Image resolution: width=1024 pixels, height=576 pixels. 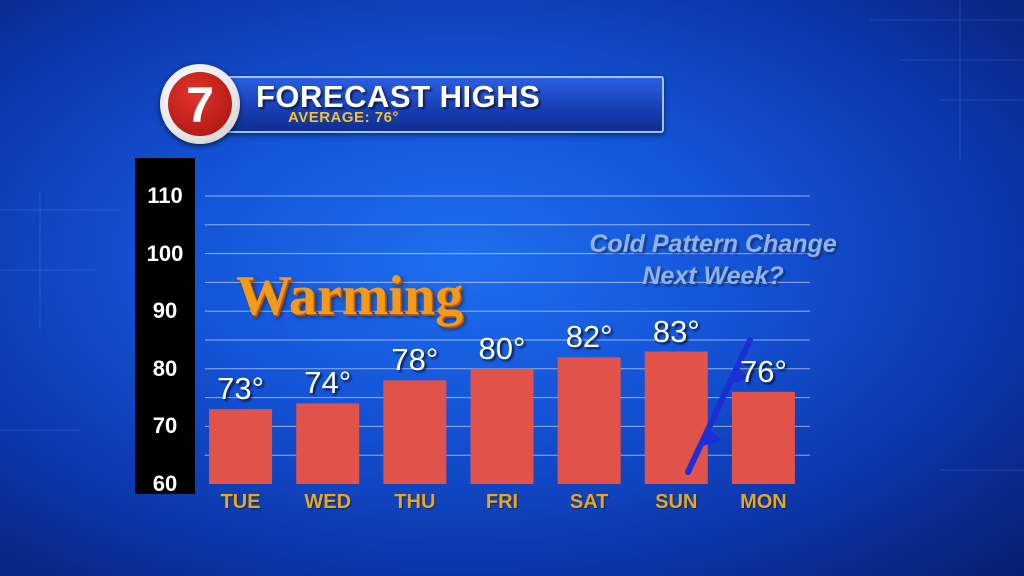 I want to click on cold-front-symbol, so click(x=719, y=406).